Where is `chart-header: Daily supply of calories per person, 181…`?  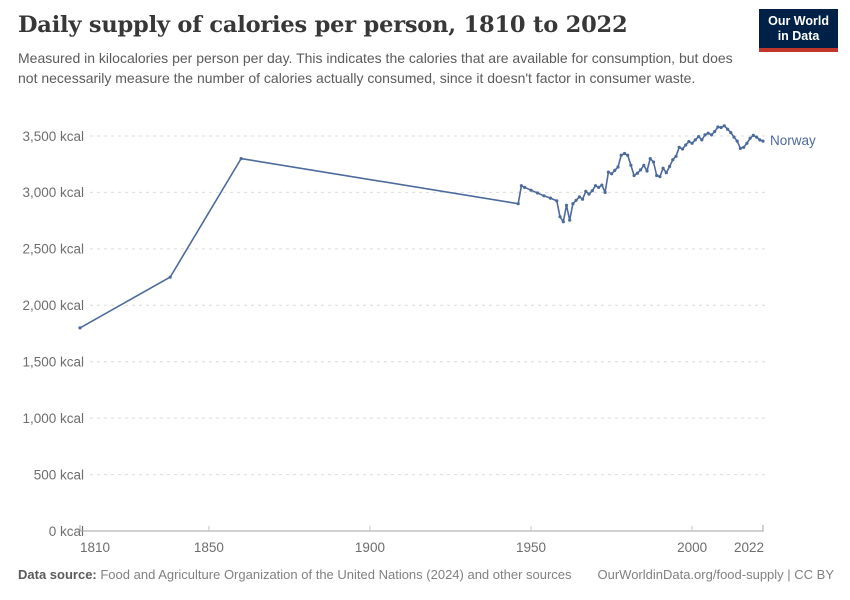
chart-header: Daily supply of calories per person, 181… is located at coordinates (388, 50).